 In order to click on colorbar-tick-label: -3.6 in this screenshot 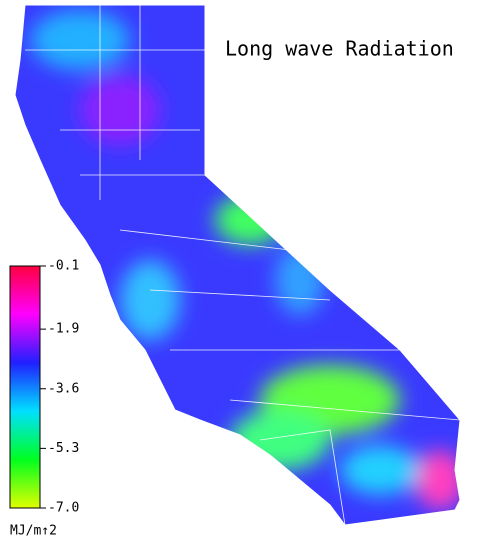, I will do `click(63, 388)`.